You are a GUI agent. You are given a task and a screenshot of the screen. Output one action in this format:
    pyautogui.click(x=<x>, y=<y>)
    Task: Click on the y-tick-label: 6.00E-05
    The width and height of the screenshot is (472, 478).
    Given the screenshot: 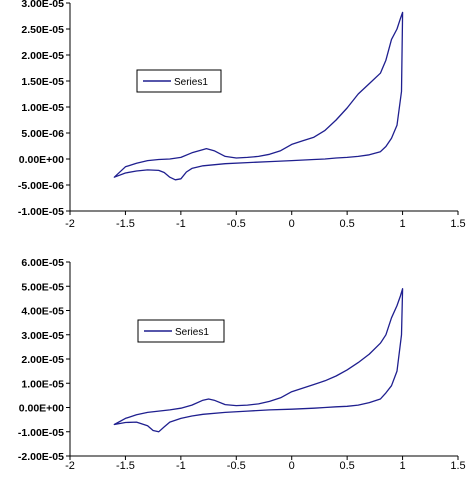 What is the action you would take?
    pyautogui.click(x=42, y=263)
    